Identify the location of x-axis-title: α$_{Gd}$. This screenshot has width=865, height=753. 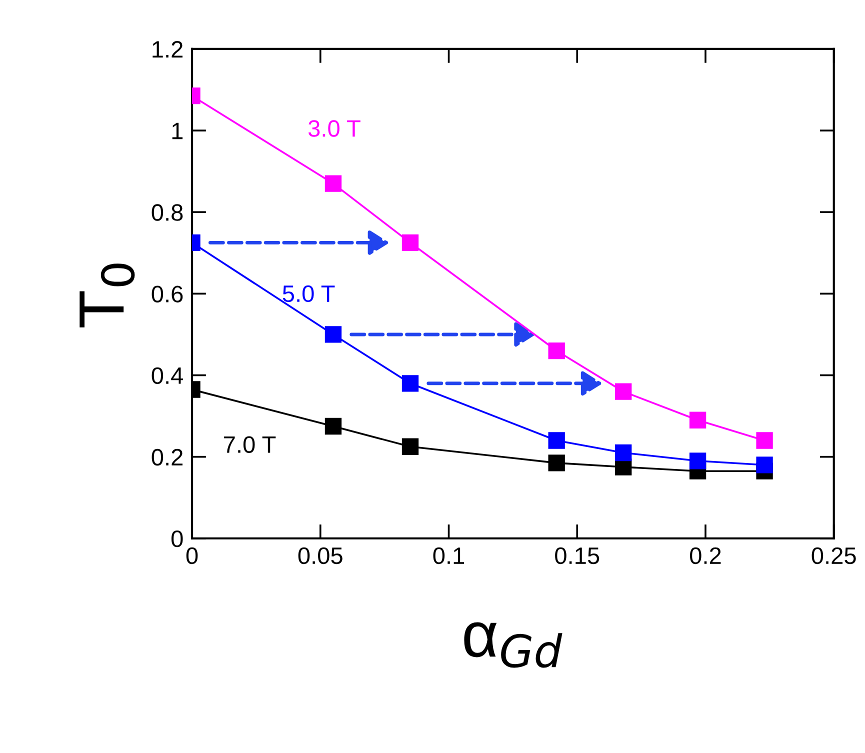
(513, 645).